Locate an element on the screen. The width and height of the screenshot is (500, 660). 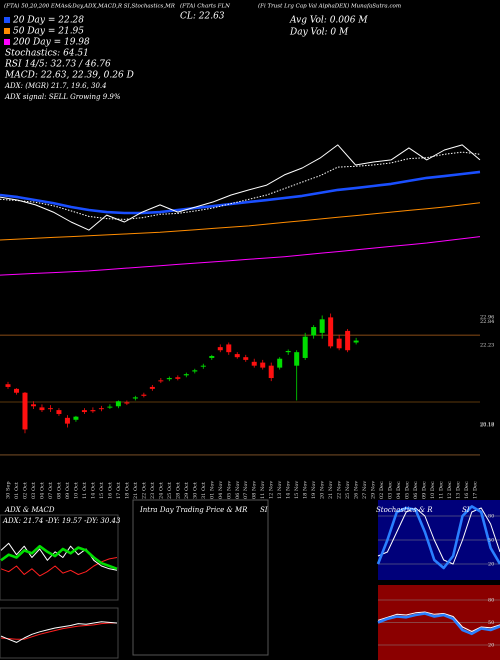
x-tick-label: 18 Nov is located at coordinates (306, 490).